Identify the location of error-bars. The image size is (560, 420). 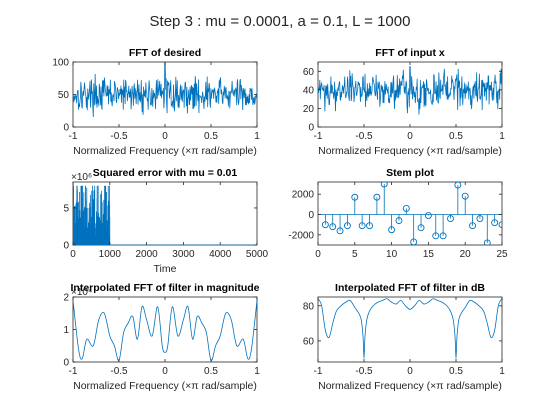
(92, 215).